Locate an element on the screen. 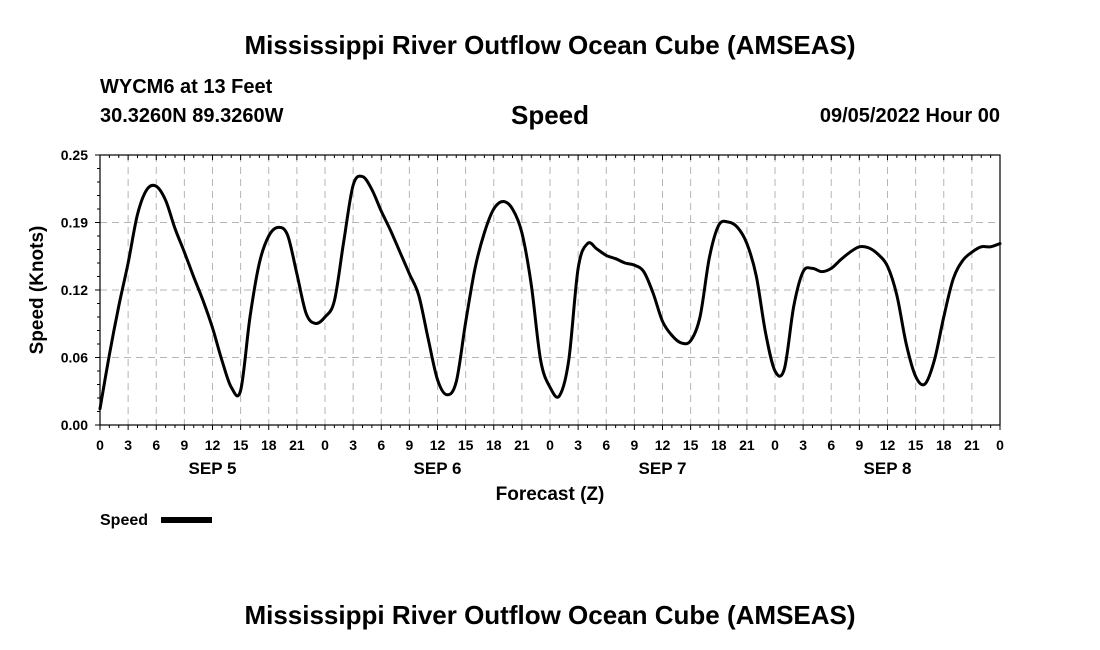 The height and width of the screenshot is (650, 1100). y-tick-label: 0.19 is located at coordinates (74, 223).